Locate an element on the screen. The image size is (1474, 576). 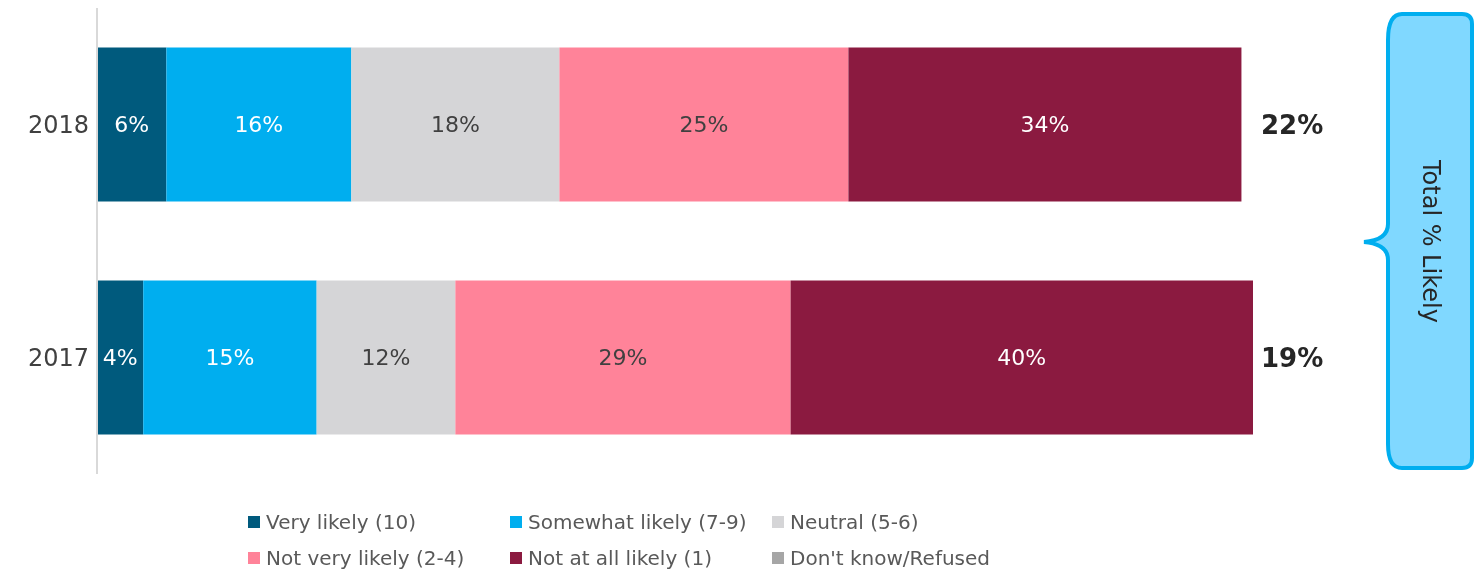
data-label: 18% is located at coordinates (455, 125).